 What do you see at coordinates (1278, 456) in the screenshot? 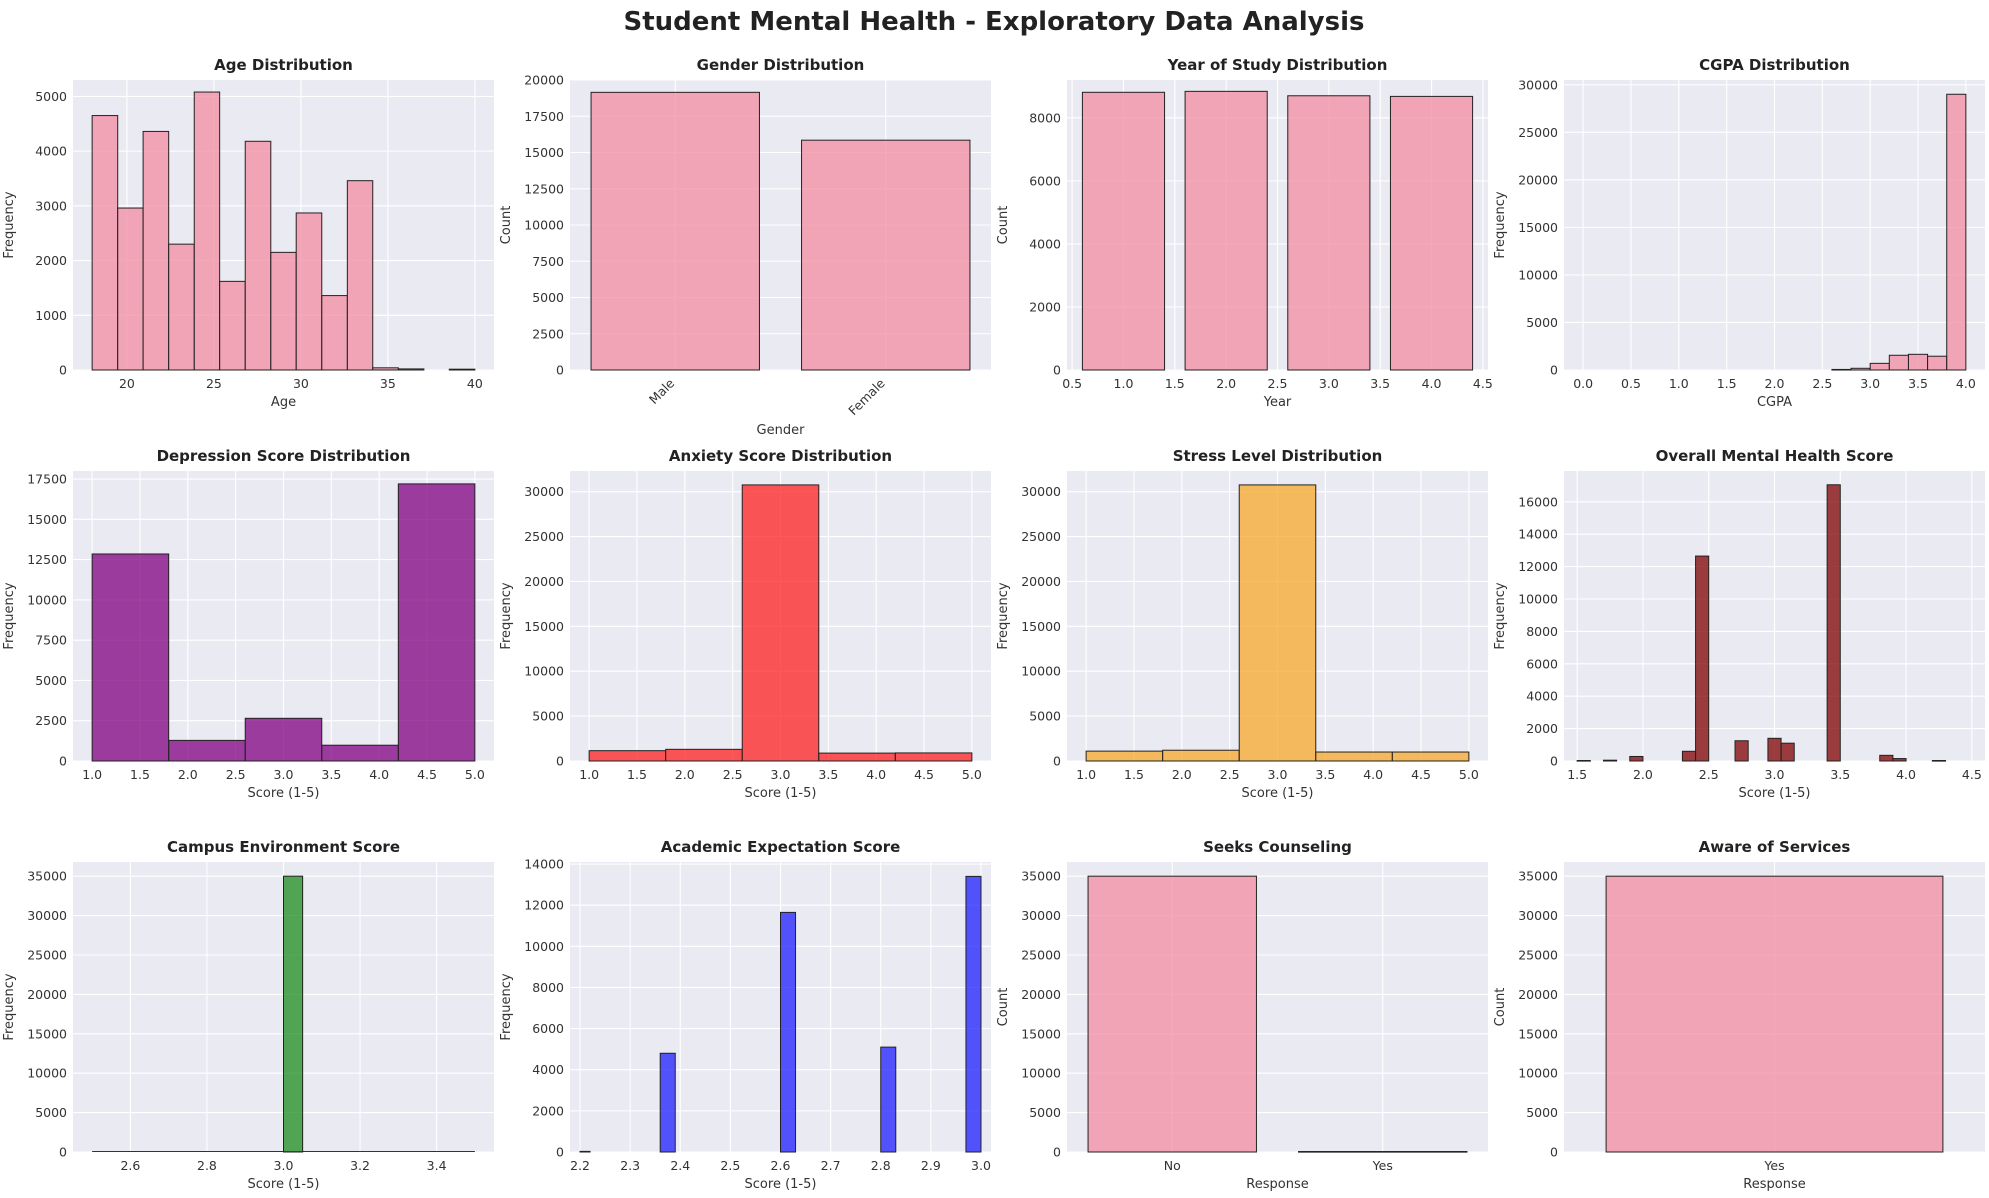
I see `subplot-title: Stress Level Distribution` at bounding box center [1278, 456].